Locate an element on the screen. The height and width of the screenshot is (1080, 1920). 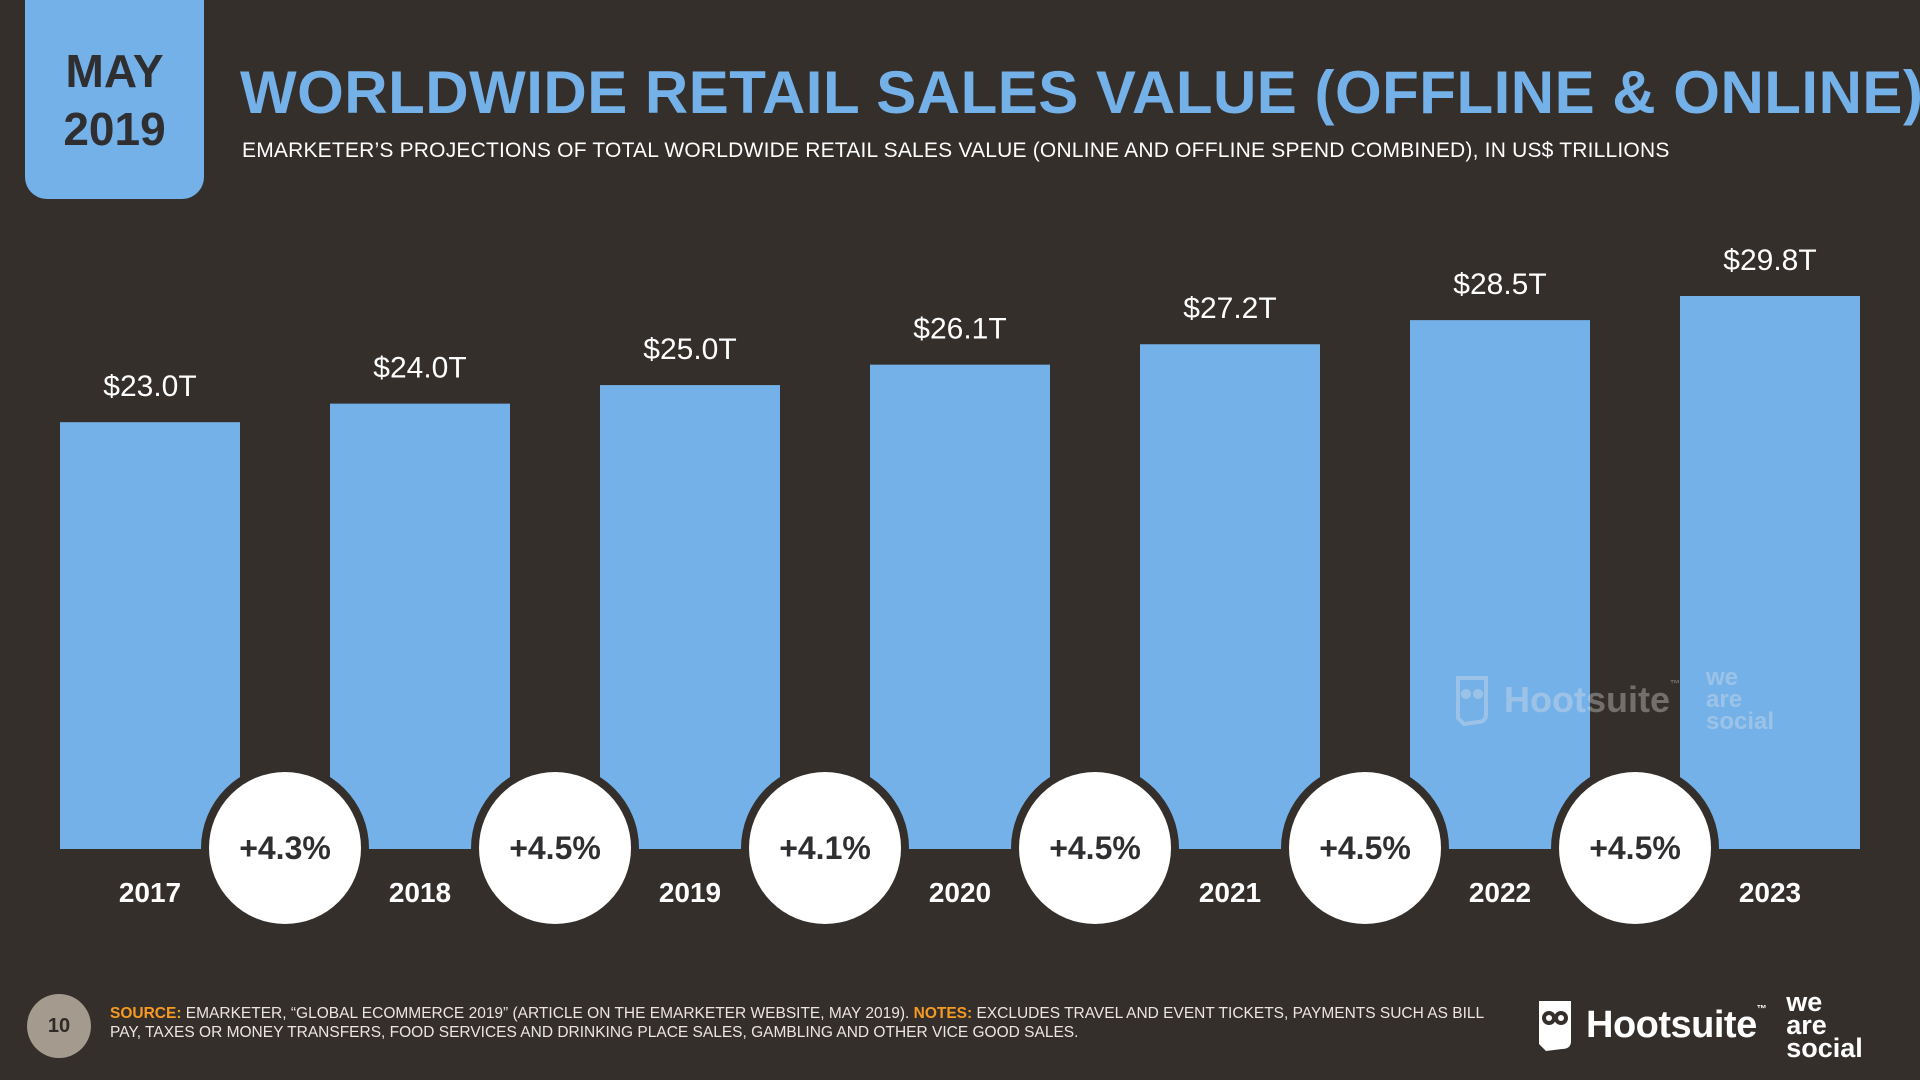
bar-value-label: $26.1T is located at coordinates (959, 329).